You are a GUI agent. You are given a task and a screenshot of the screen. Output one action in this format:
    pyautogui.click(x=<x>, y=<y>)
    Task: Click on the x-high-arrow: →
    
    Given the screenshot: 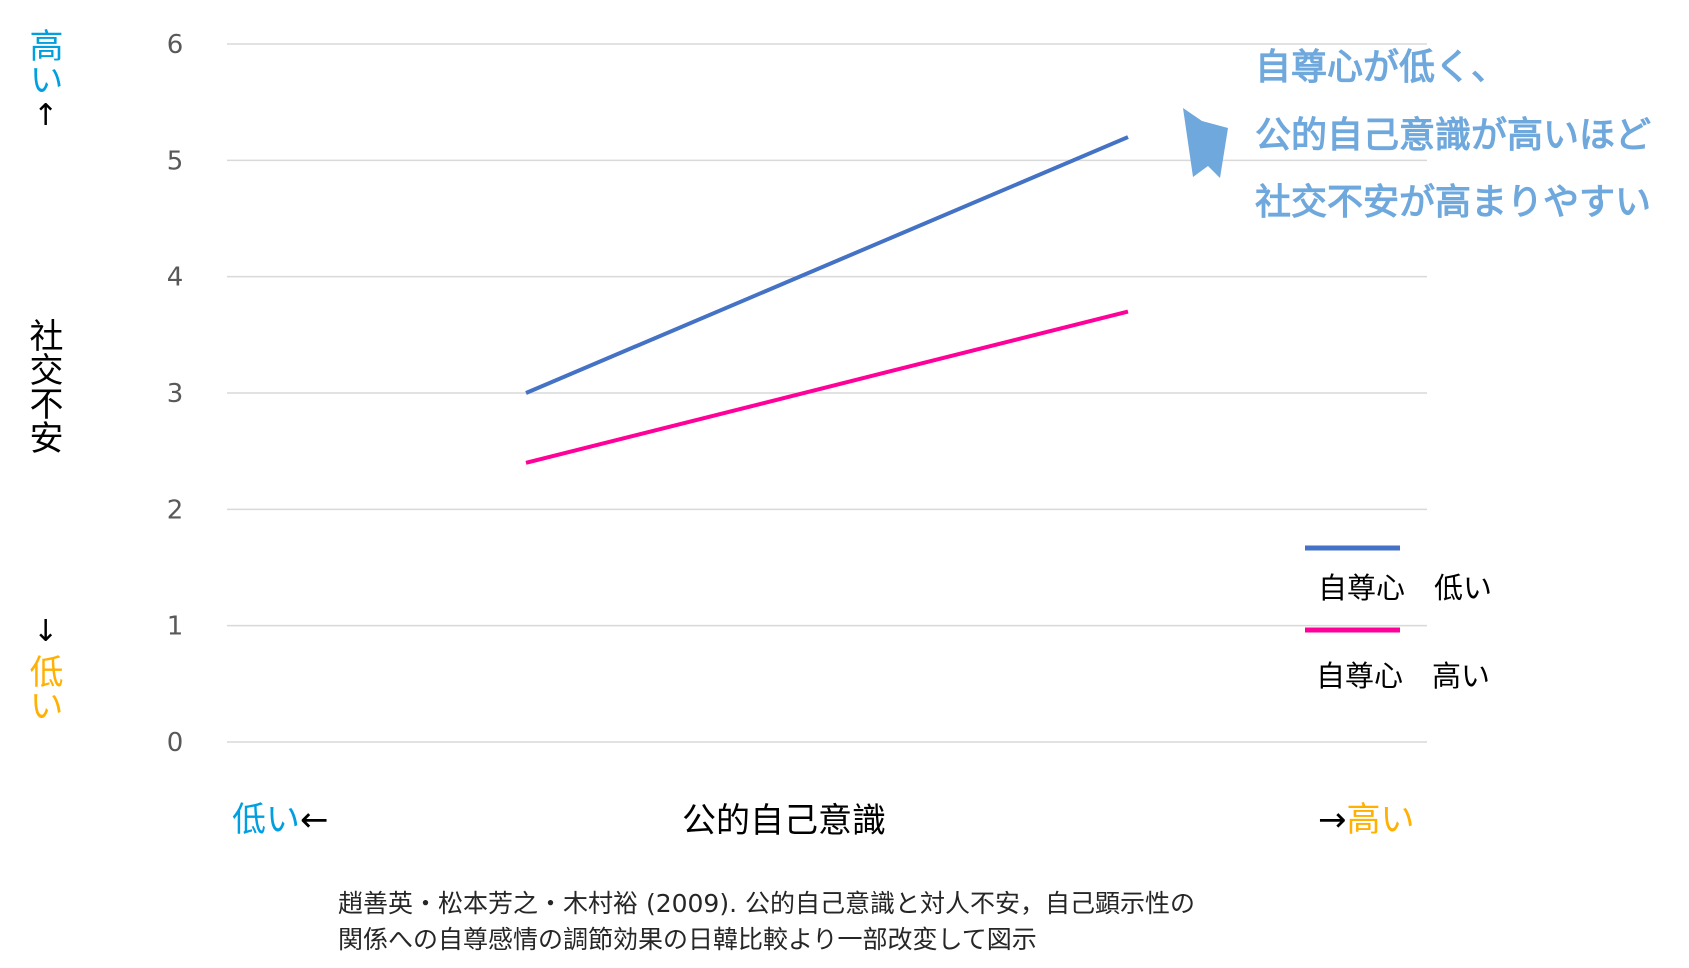 What is the action you would take?
    pyautogui.click(x=1332, y=820)
    